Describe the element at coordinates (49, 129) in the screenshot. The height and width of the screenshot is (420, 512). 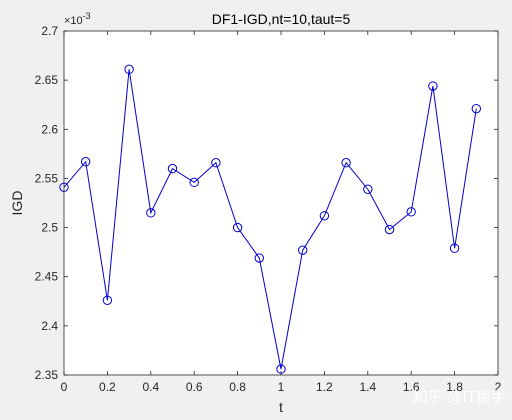
I see `y-tick-label-5: 2.6` at that location.